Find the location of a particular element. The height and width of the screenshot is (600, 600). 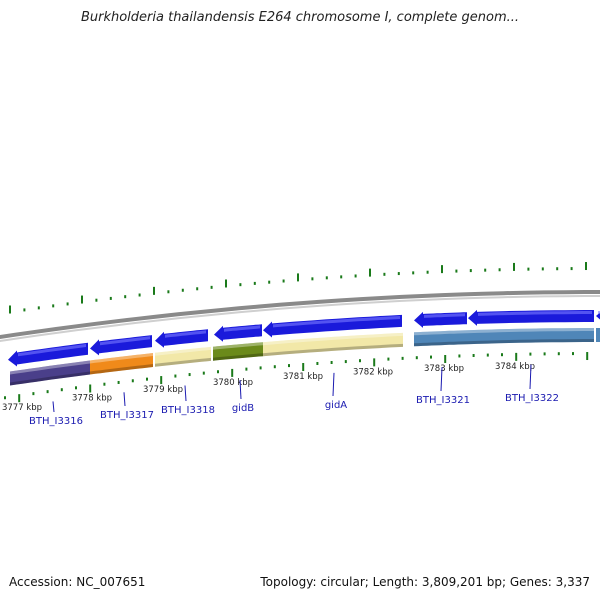

gene-label-bth_i3322: BTH_I3322 is located at coordinates (532, 398).